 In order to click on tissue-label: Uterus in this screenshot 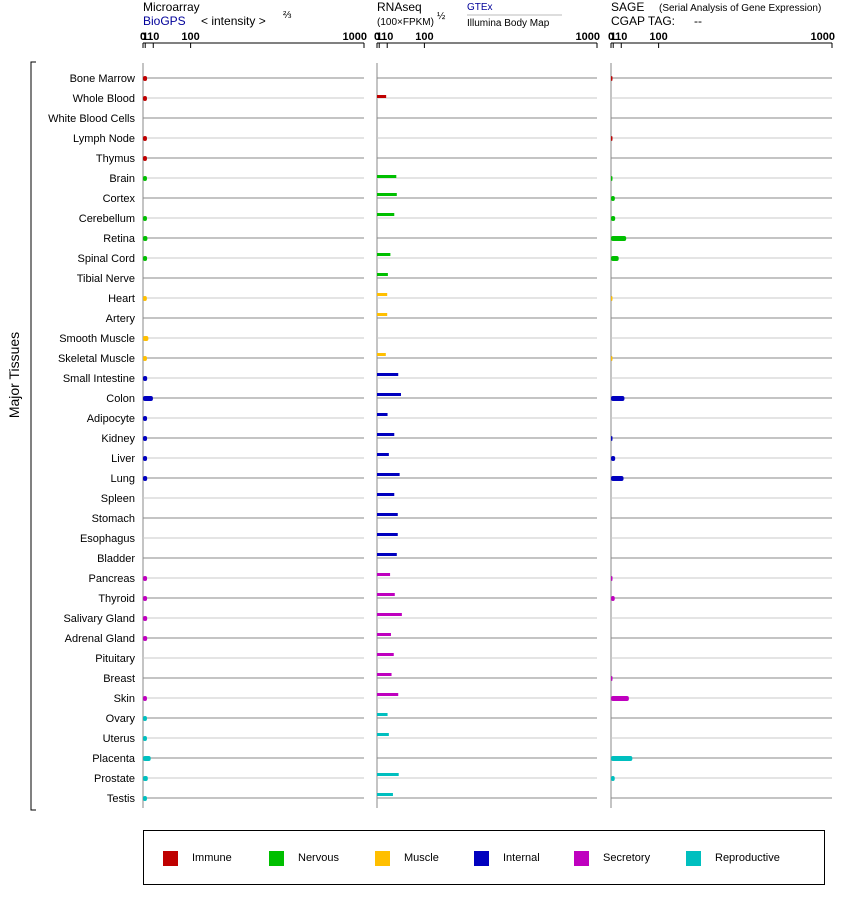, I will do `click(119, 739)`.